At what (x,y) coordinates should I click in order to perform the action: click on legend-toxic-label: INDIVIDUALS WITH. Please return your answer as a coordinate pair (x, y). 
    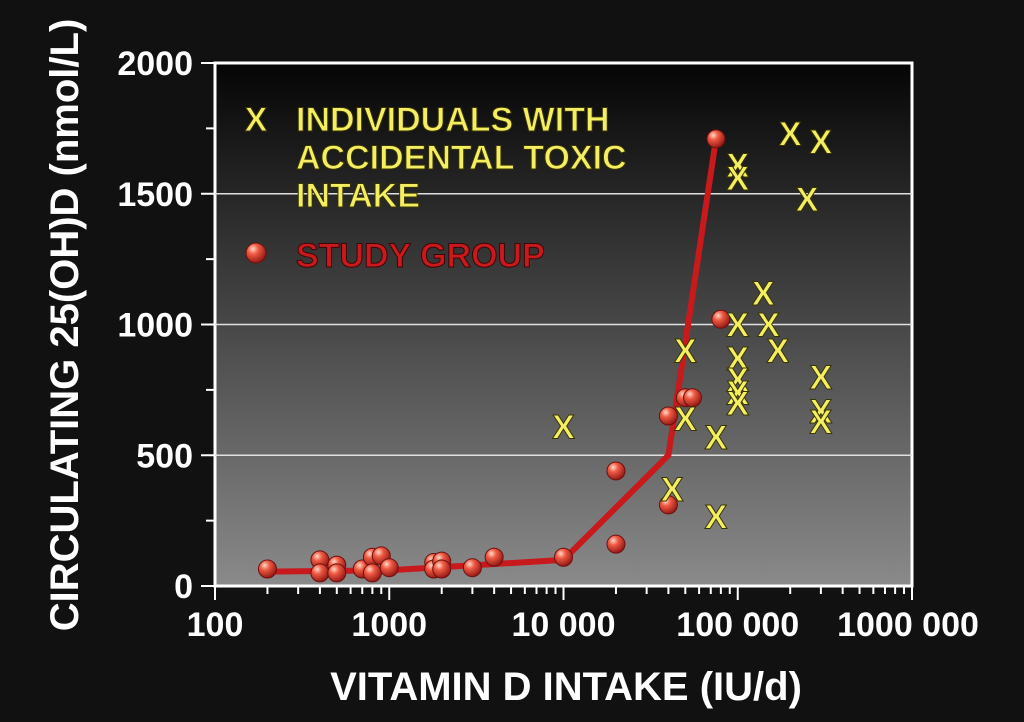
    Looking at the image, I should click on (453, 120).